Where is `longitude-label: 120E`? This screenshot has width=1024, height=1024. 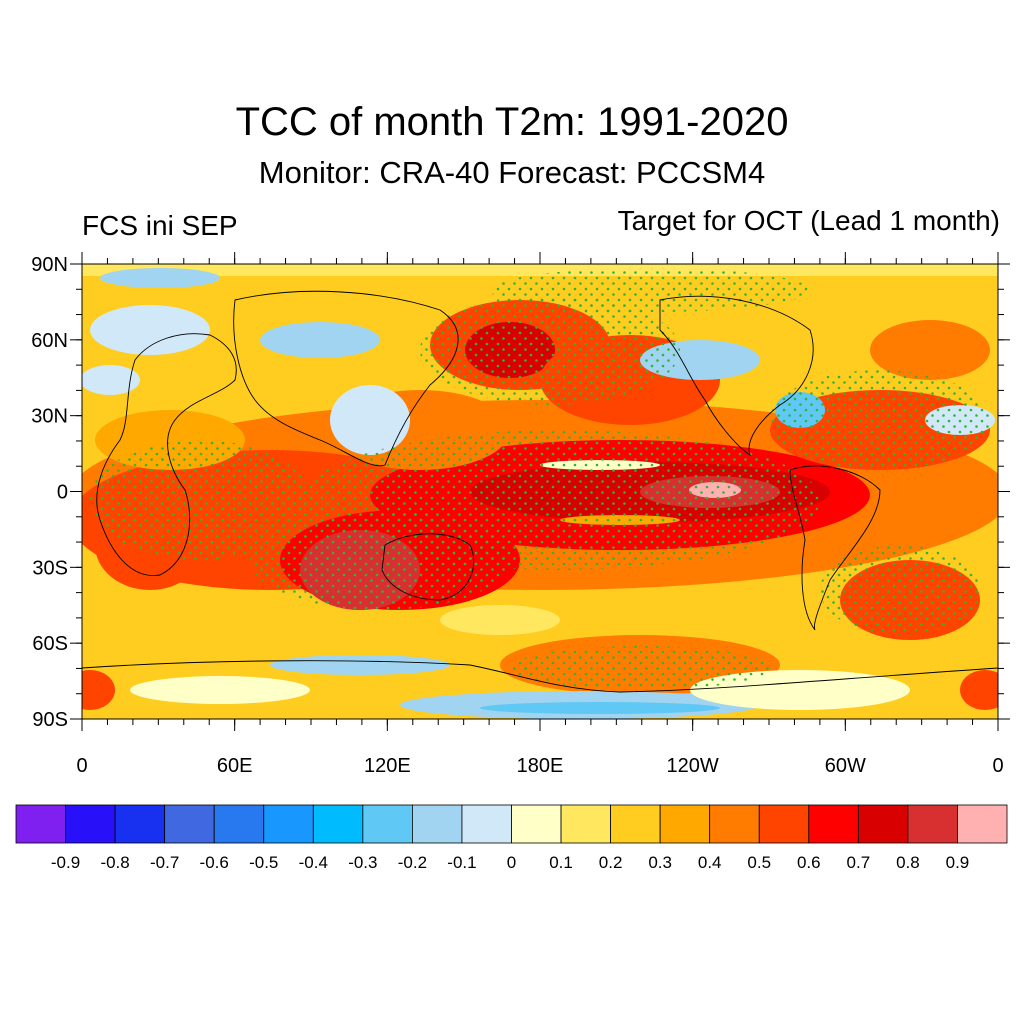
longitude-label: 120E is located at coordinates (387, 766).